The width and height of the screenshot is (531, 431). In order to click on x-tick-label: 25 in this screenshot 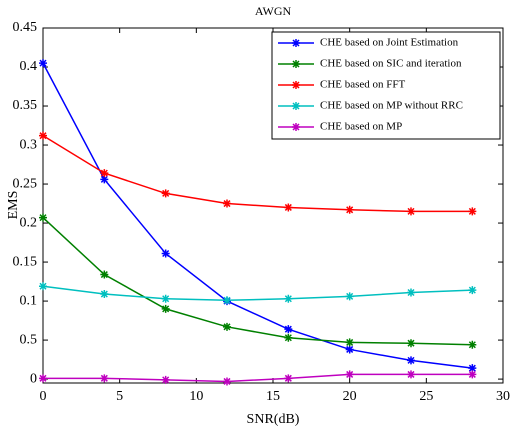, I will do `click(426, 396)`.